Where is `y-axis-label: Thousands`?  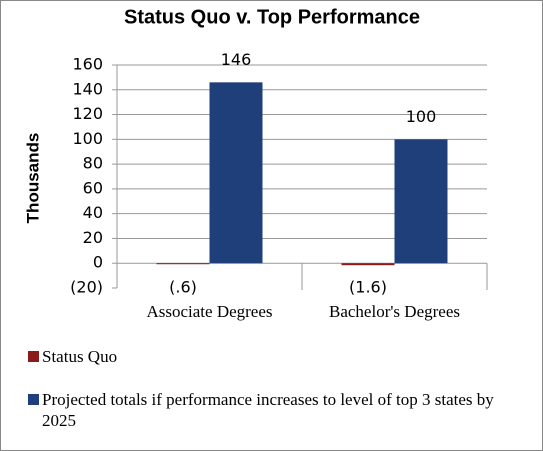
y-axis-label: Thousands is located at coordinates (32, 178).